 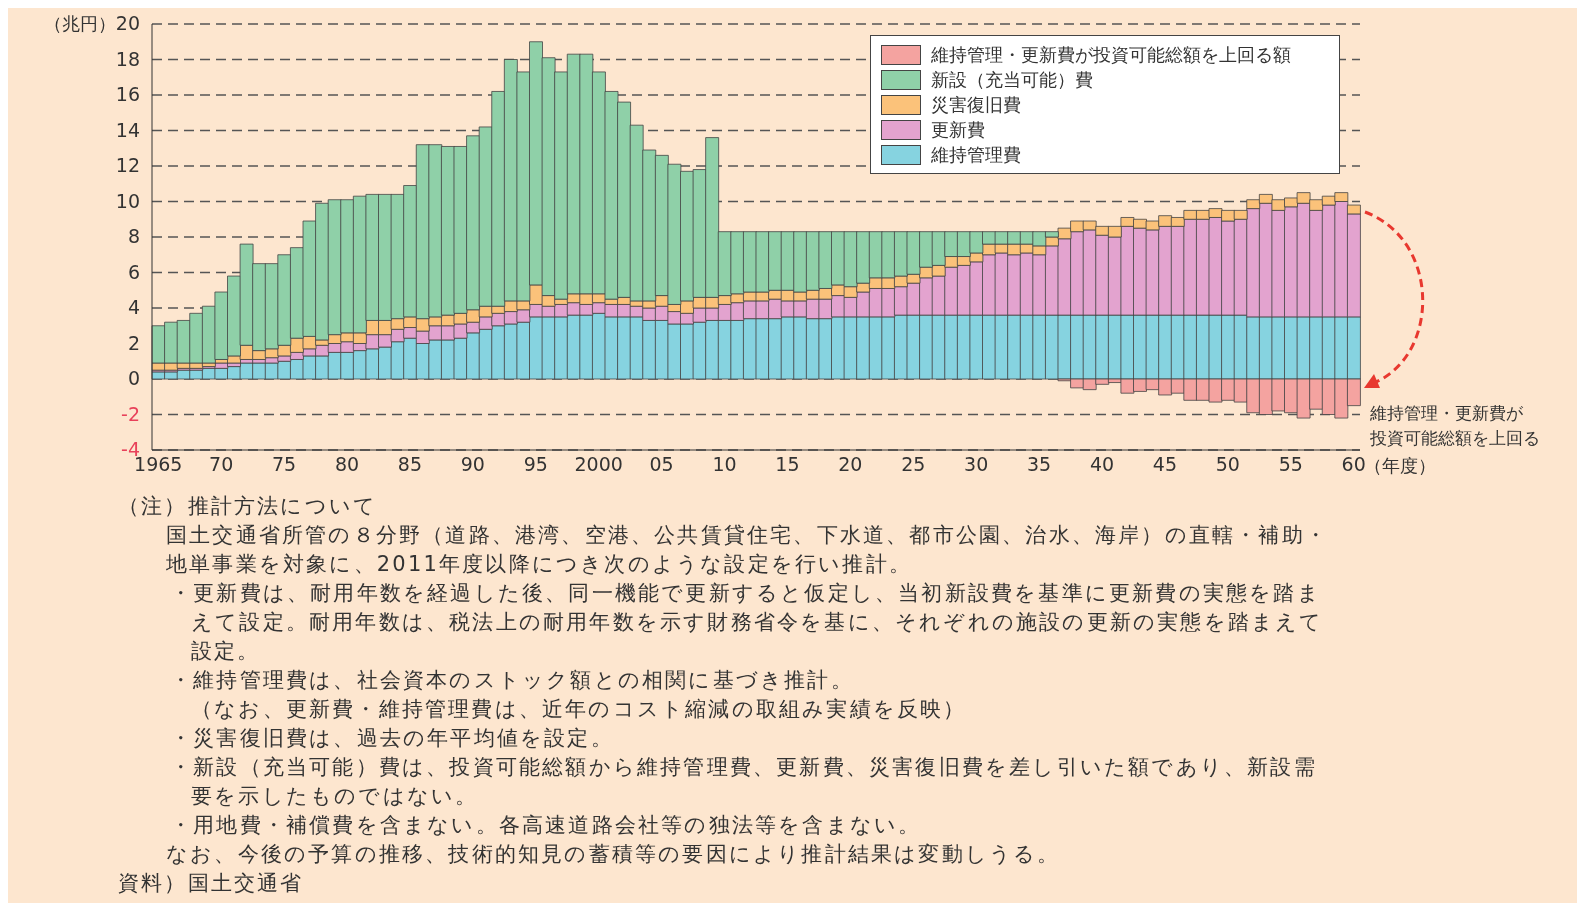 What do you see at coordinates (579, 709) in the screenshot?
I see `text: （なお、更新費・維持管理費は、近年のコスト縮減の取組み実績を反映）` at bounding box center [579, 709].